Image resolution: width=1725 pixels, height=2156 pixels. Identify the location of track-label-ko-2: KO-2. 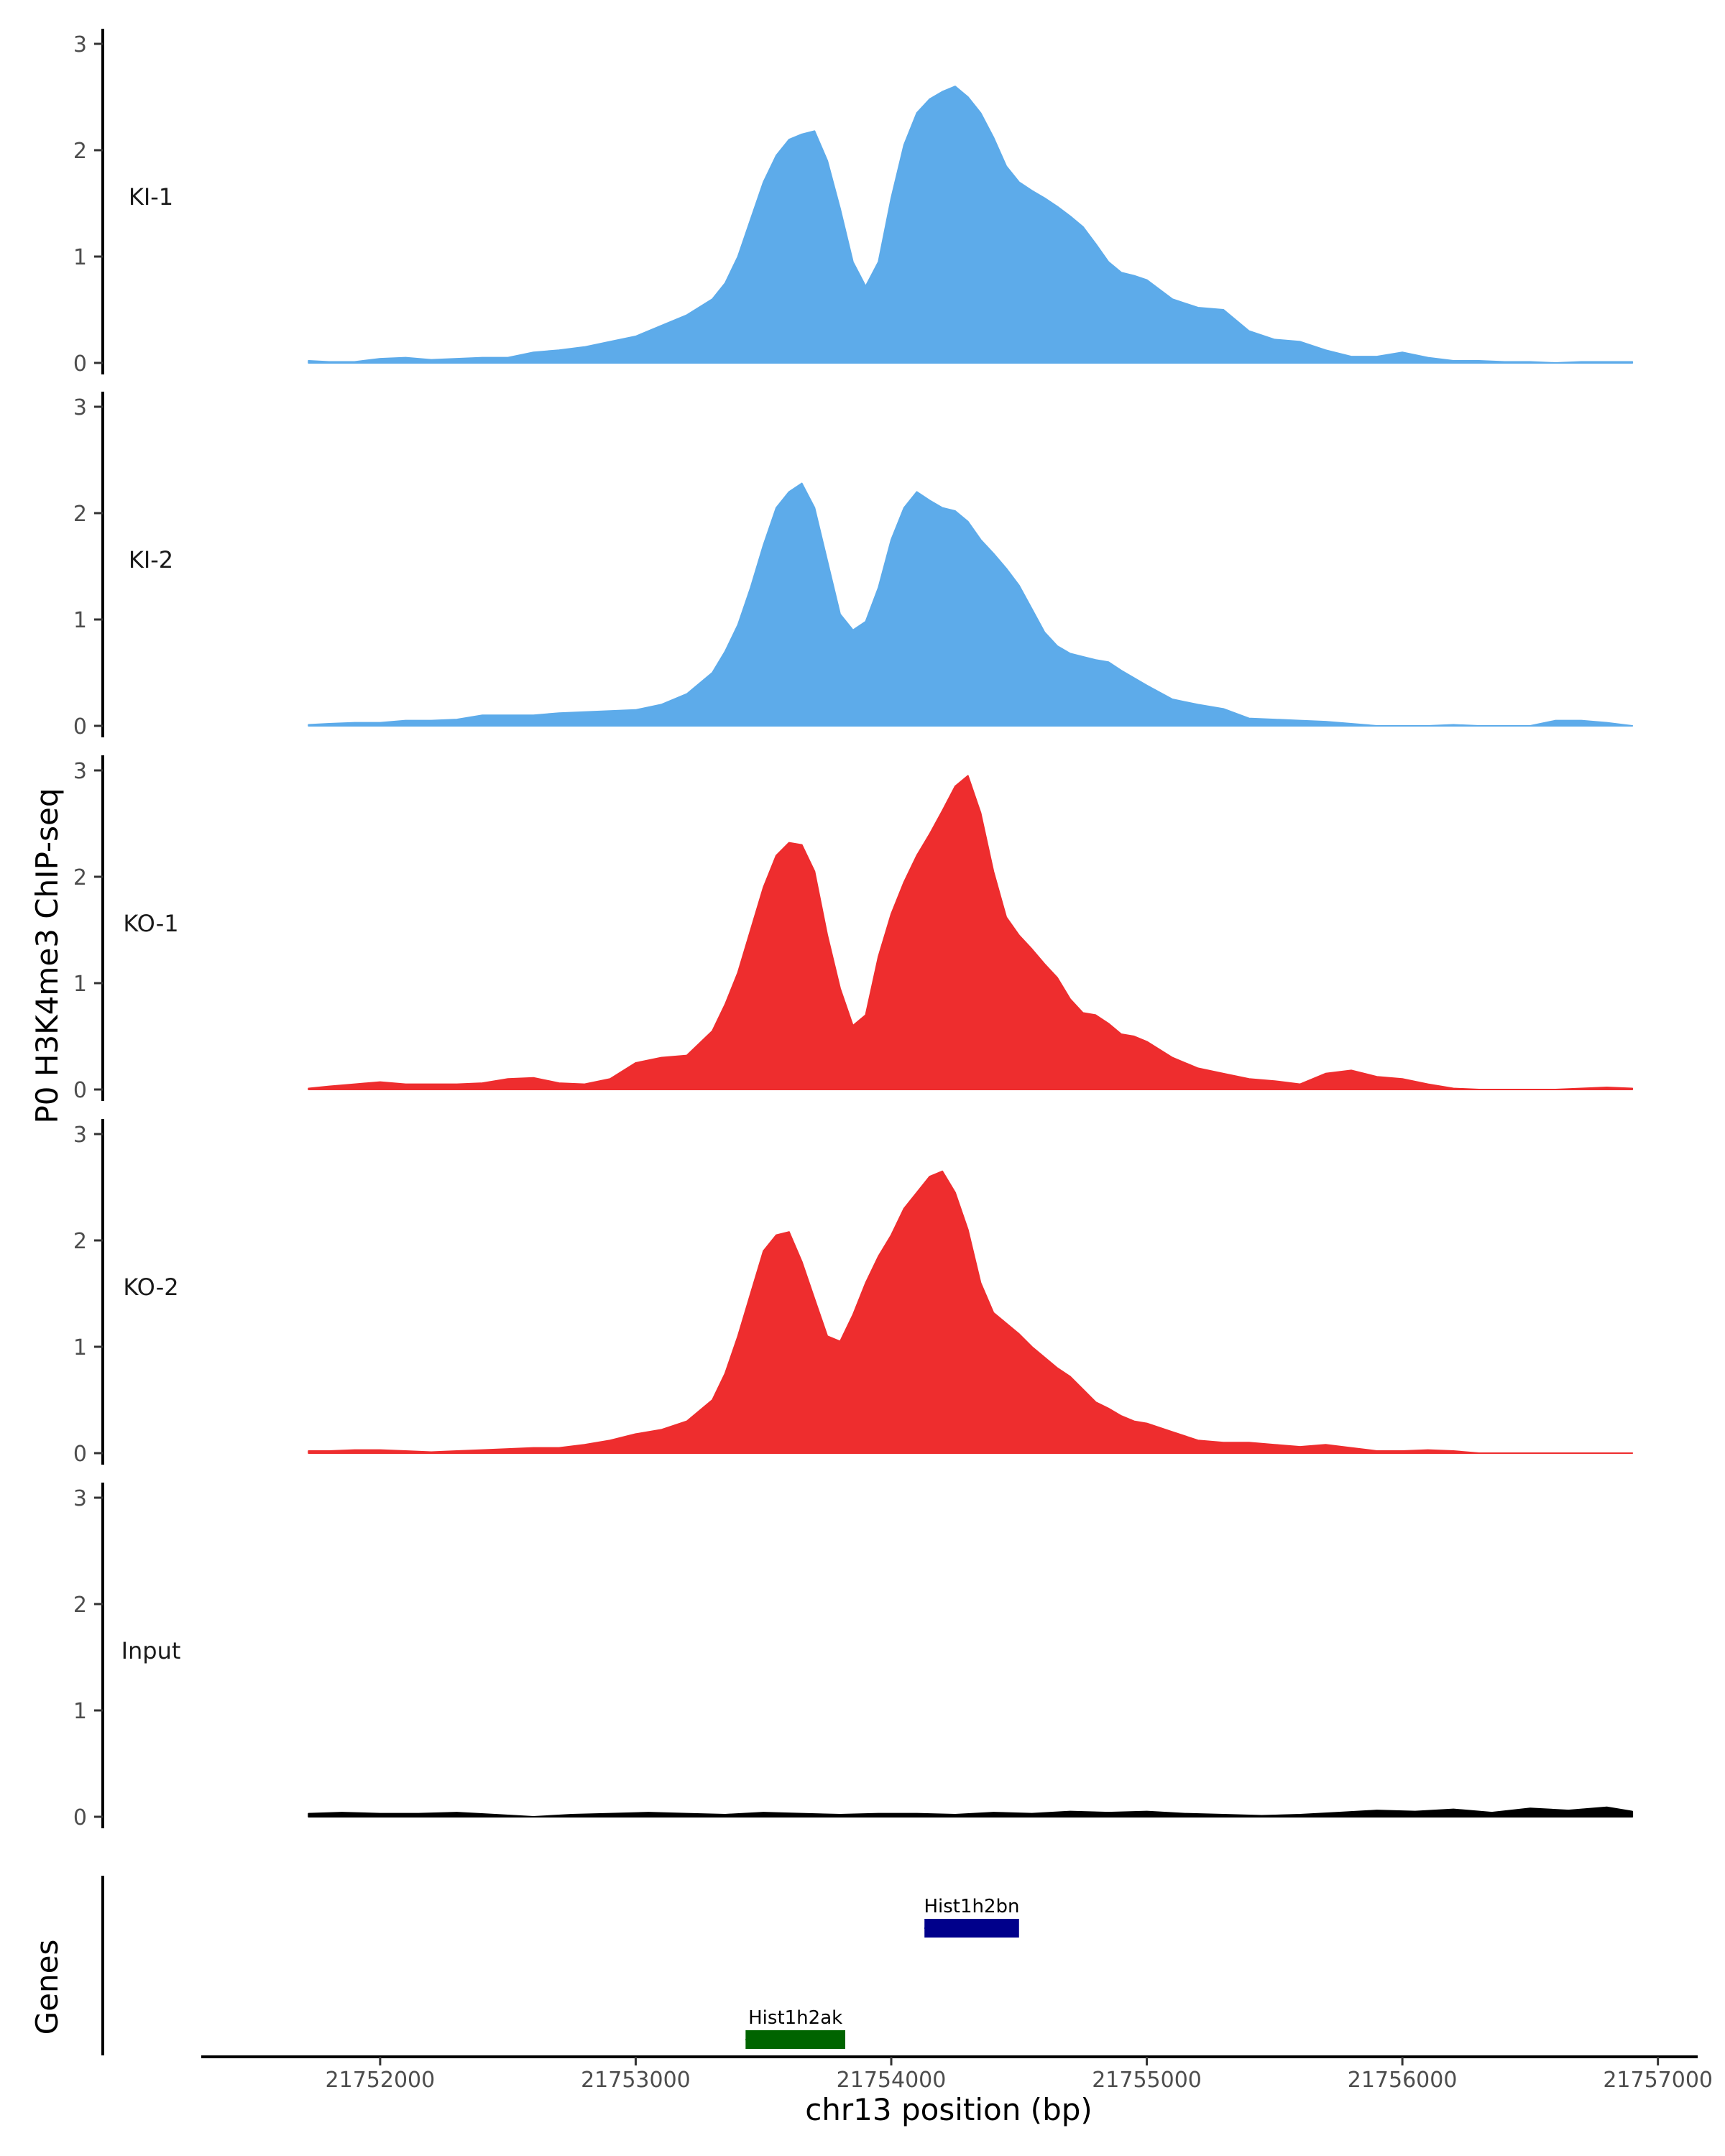
(150, 1287).